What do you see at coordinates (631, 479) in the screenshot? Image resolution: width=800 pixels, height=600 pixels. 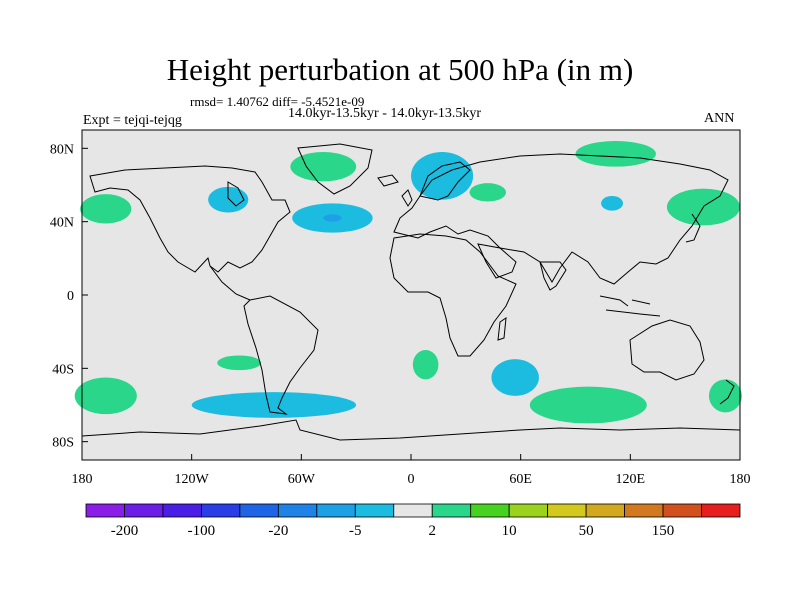 I see `x-tick-label: 120E` at bounding box center [631, 479].